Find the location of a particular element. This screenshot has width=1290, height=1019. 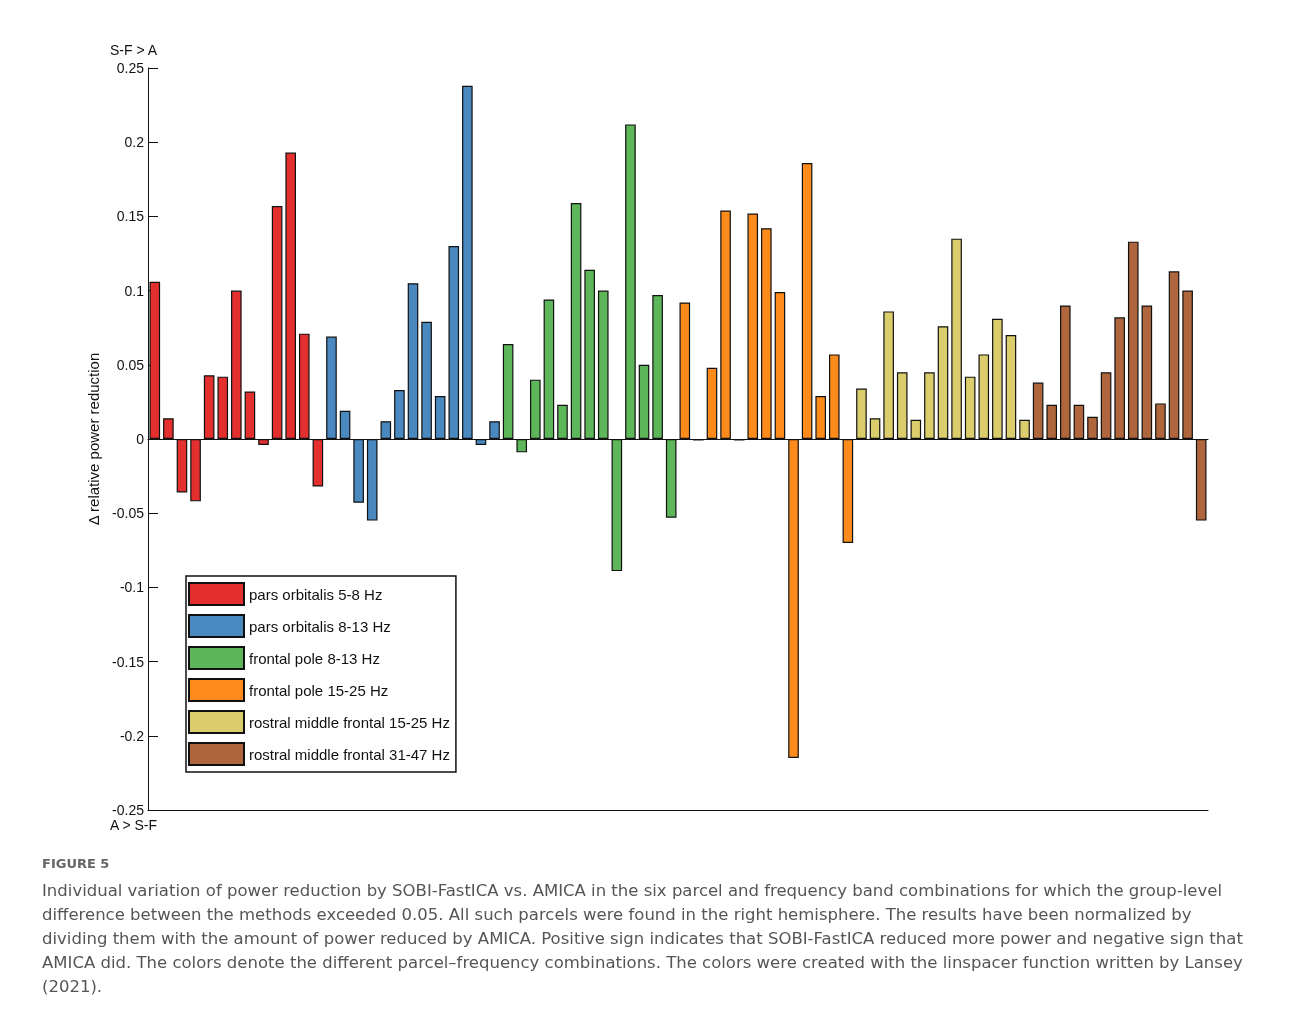

y-tick-label: -0.1 is located at coordinates (132, 587).